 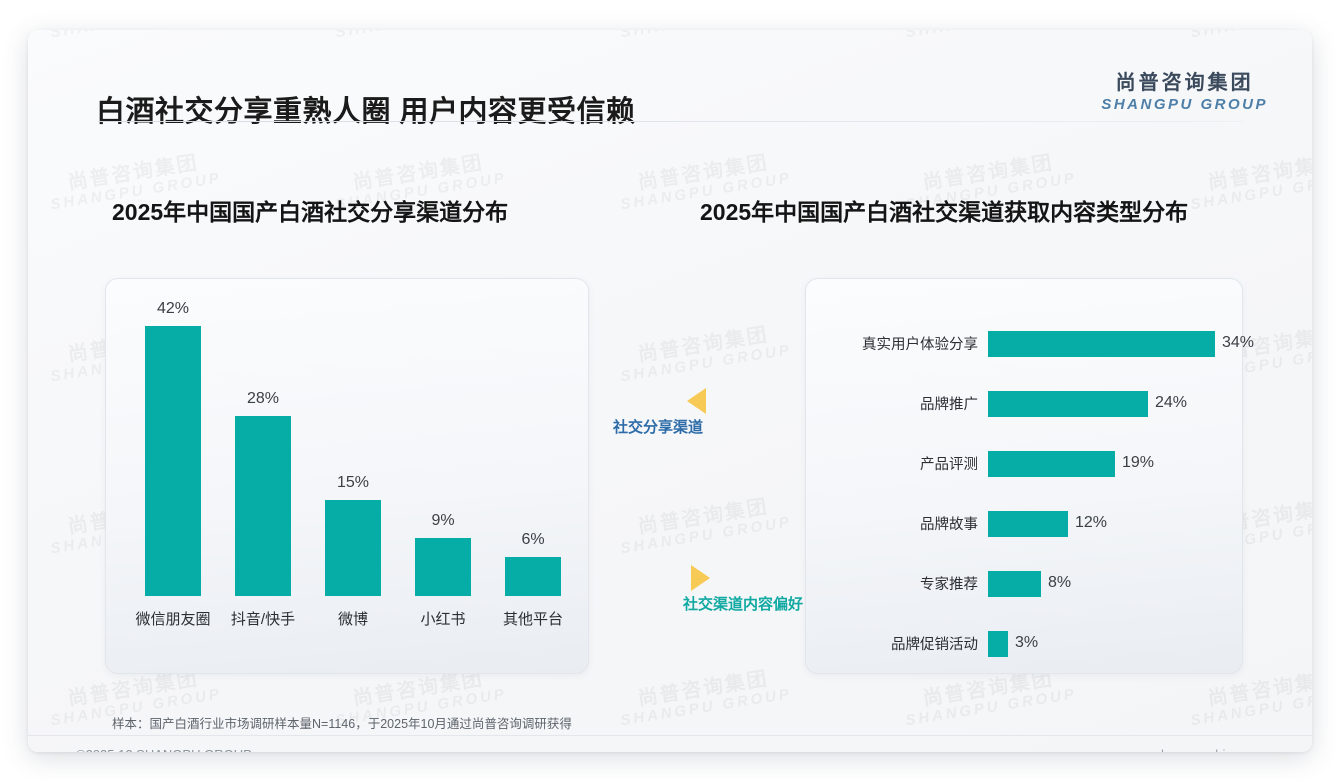 I want to click on column-chart-item: 42% 微信朋友圈, so click(x=173, y=475).